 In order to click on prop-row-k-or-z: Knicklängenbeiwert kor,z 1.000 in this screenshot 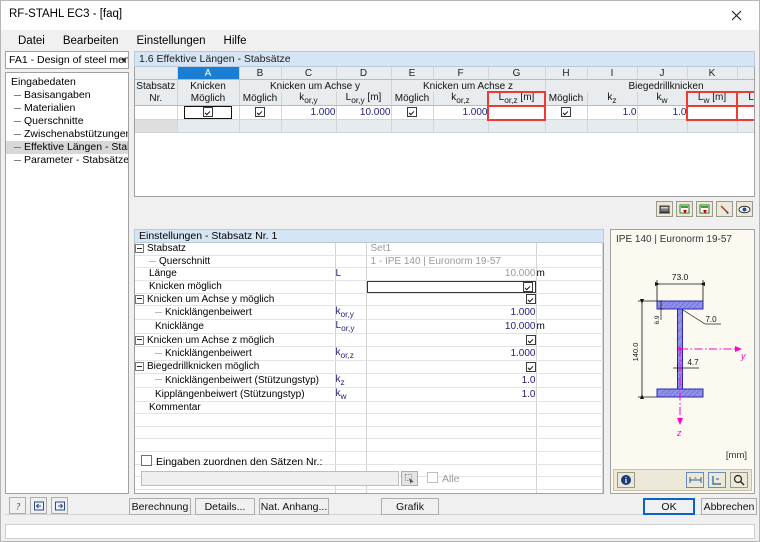, I will do `click(369, 353)`.